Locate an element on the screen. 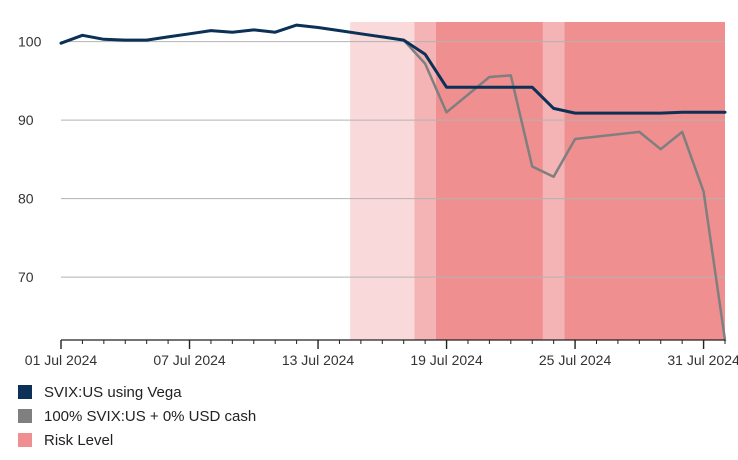 The height and width of the screenshot is (460, 738). x-tick-label-2: 13 Jul 2024 is located at coordinates (318, 360).